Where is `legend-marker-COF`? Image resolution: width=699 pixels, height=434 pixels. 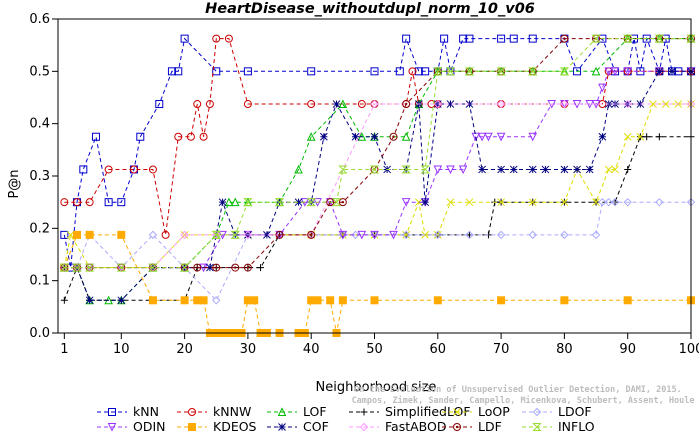 legend-marker-COF is located at coordinates (282, 427).